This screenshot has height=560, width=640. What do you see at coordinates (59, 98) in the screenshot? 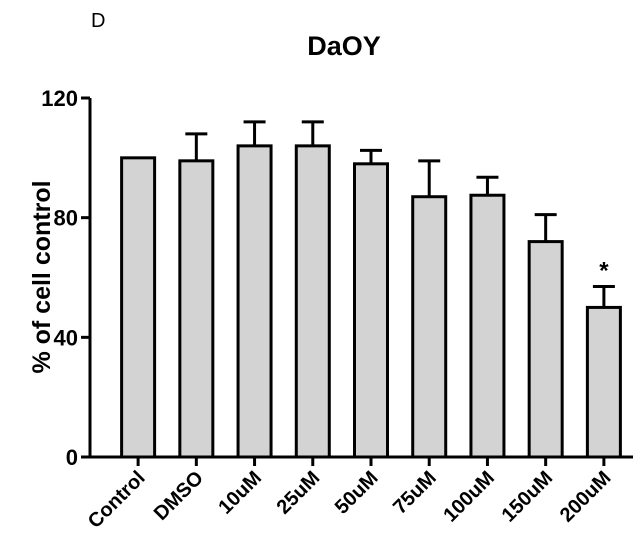
I see `y-tick-label: 120` at bounding box center [59, 98].